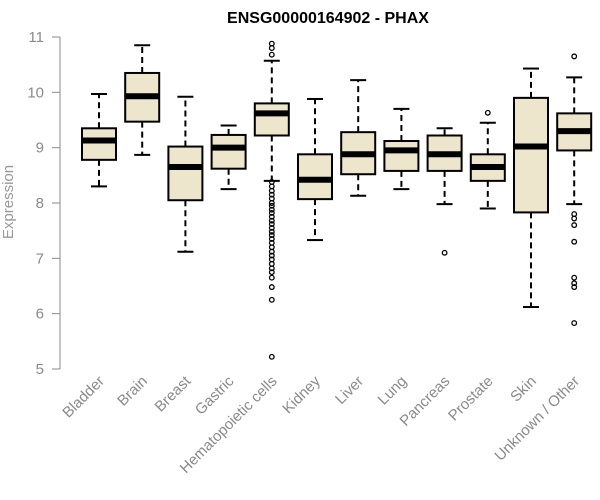 The width and height of the screenshot is (600, 500). Describe the element at coordinates (142, 100) in the screenshot. I see `box-brain` at that location.